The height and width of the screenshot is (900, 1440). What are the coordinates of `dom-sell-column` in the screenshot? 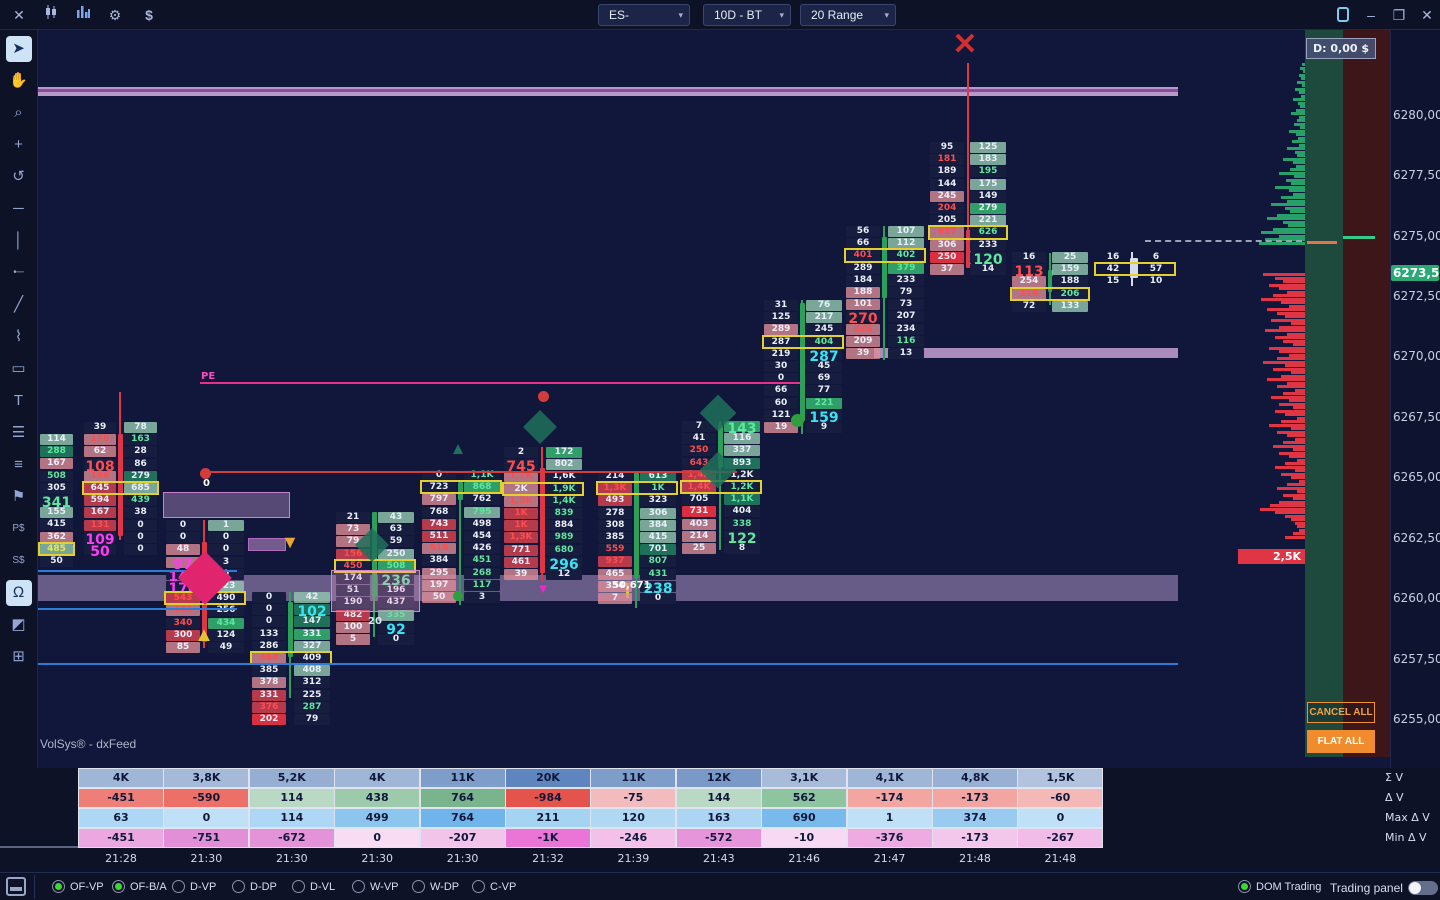 It's located at (1366, 393).